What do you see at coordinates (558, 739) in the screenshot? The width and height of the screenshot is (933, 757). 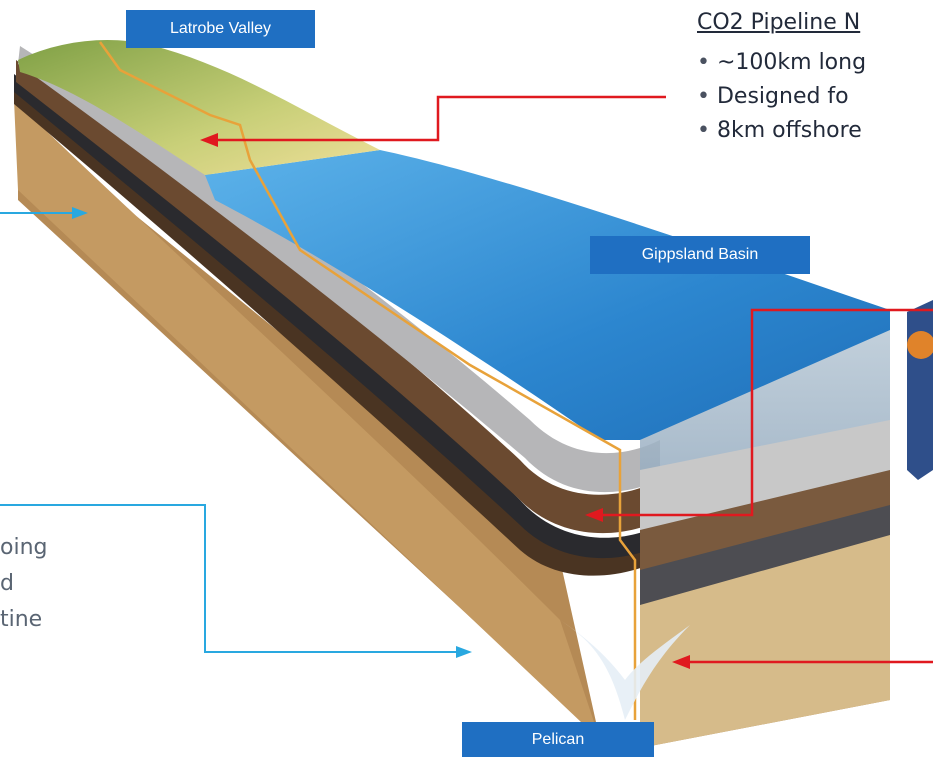 I see `pelican-label: Pelican` at bounding box center [558, 739].